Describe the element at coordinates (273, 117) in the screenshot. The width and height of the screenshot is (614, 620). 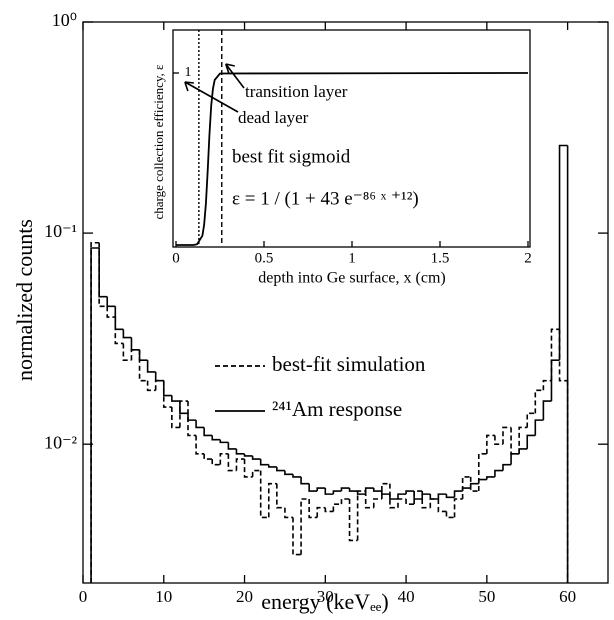
I see `marker-label: dead layer` at that location.